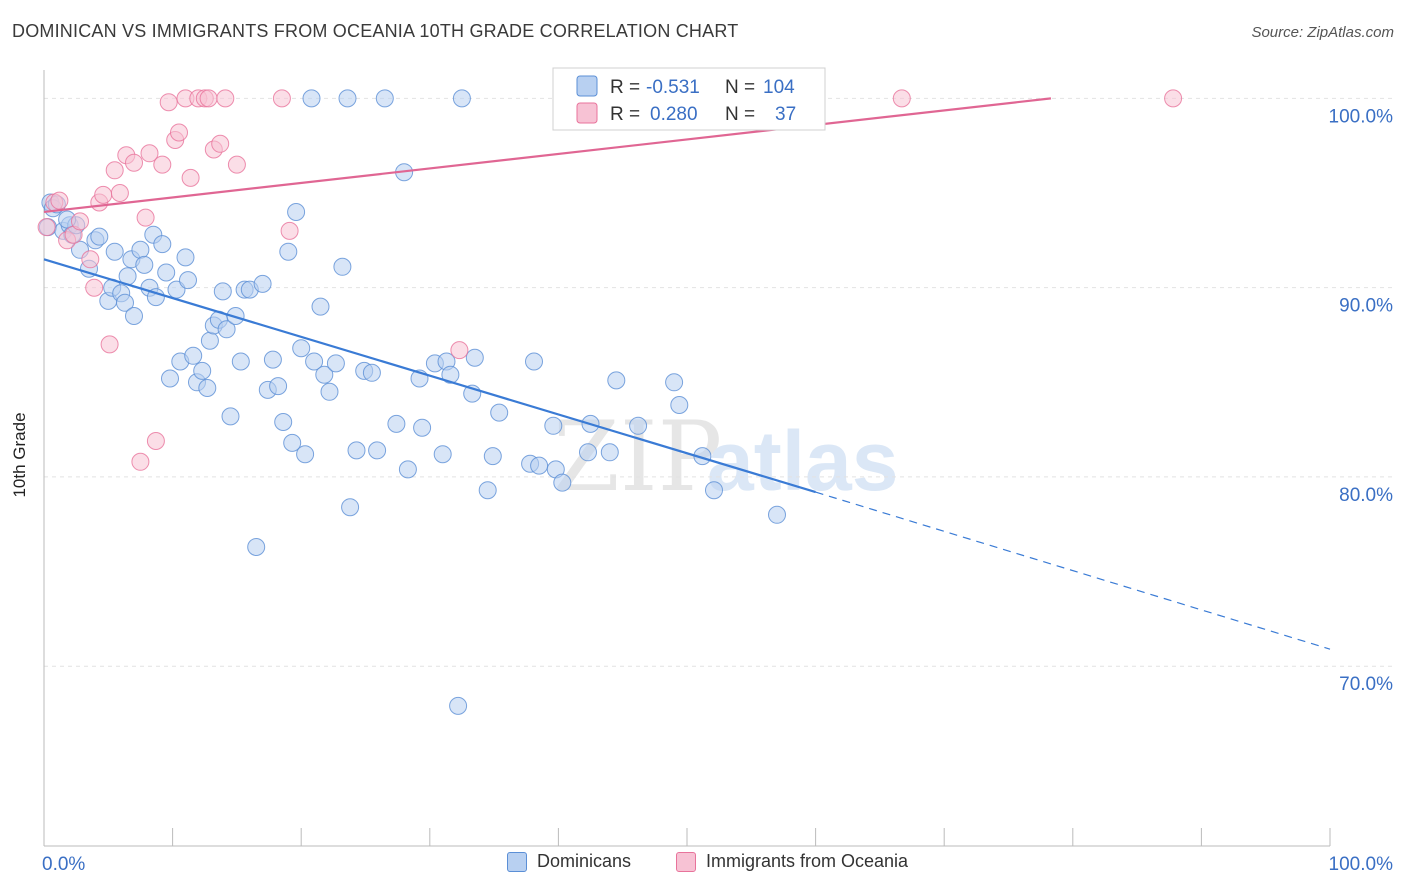  What do you see at coordinates (779, 87) in the screenshot?
I see `legend-n-value: 104` at bounding box center [779, 87].